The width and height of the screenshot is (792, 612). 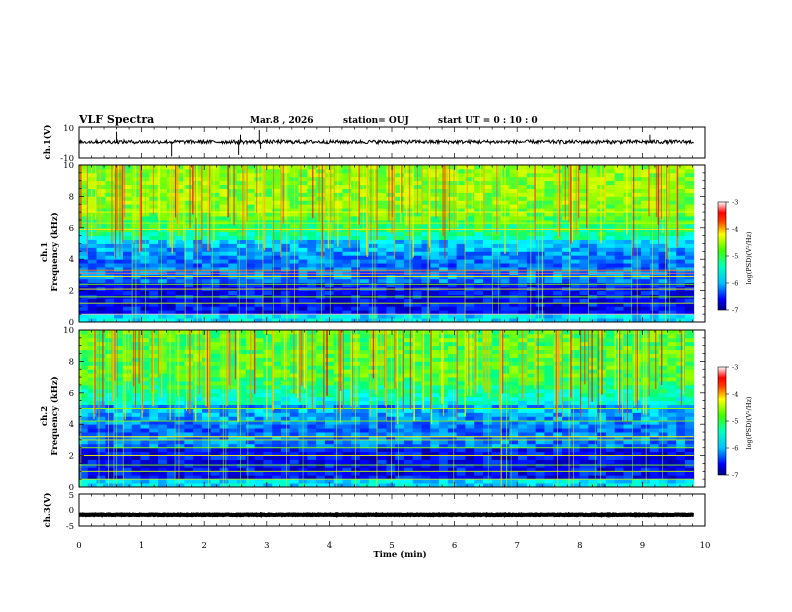 I want to click on freq-tick-label: 8, so click(x=71, y=197).